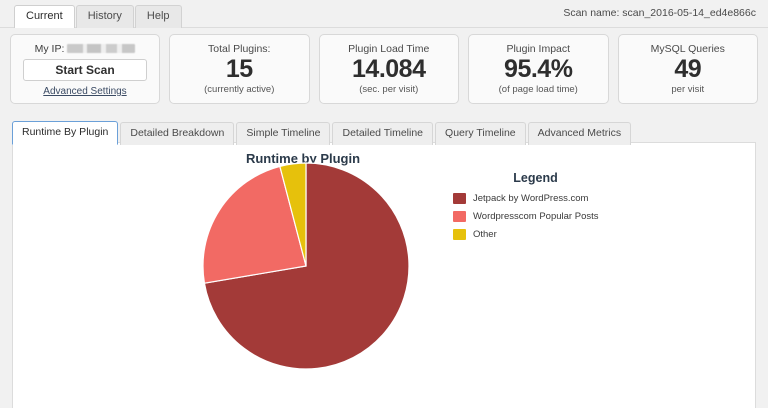  Describe the element at coordinates (239, 49) in the screenshot. I see `stat-label: Total Plugins:` at that location.